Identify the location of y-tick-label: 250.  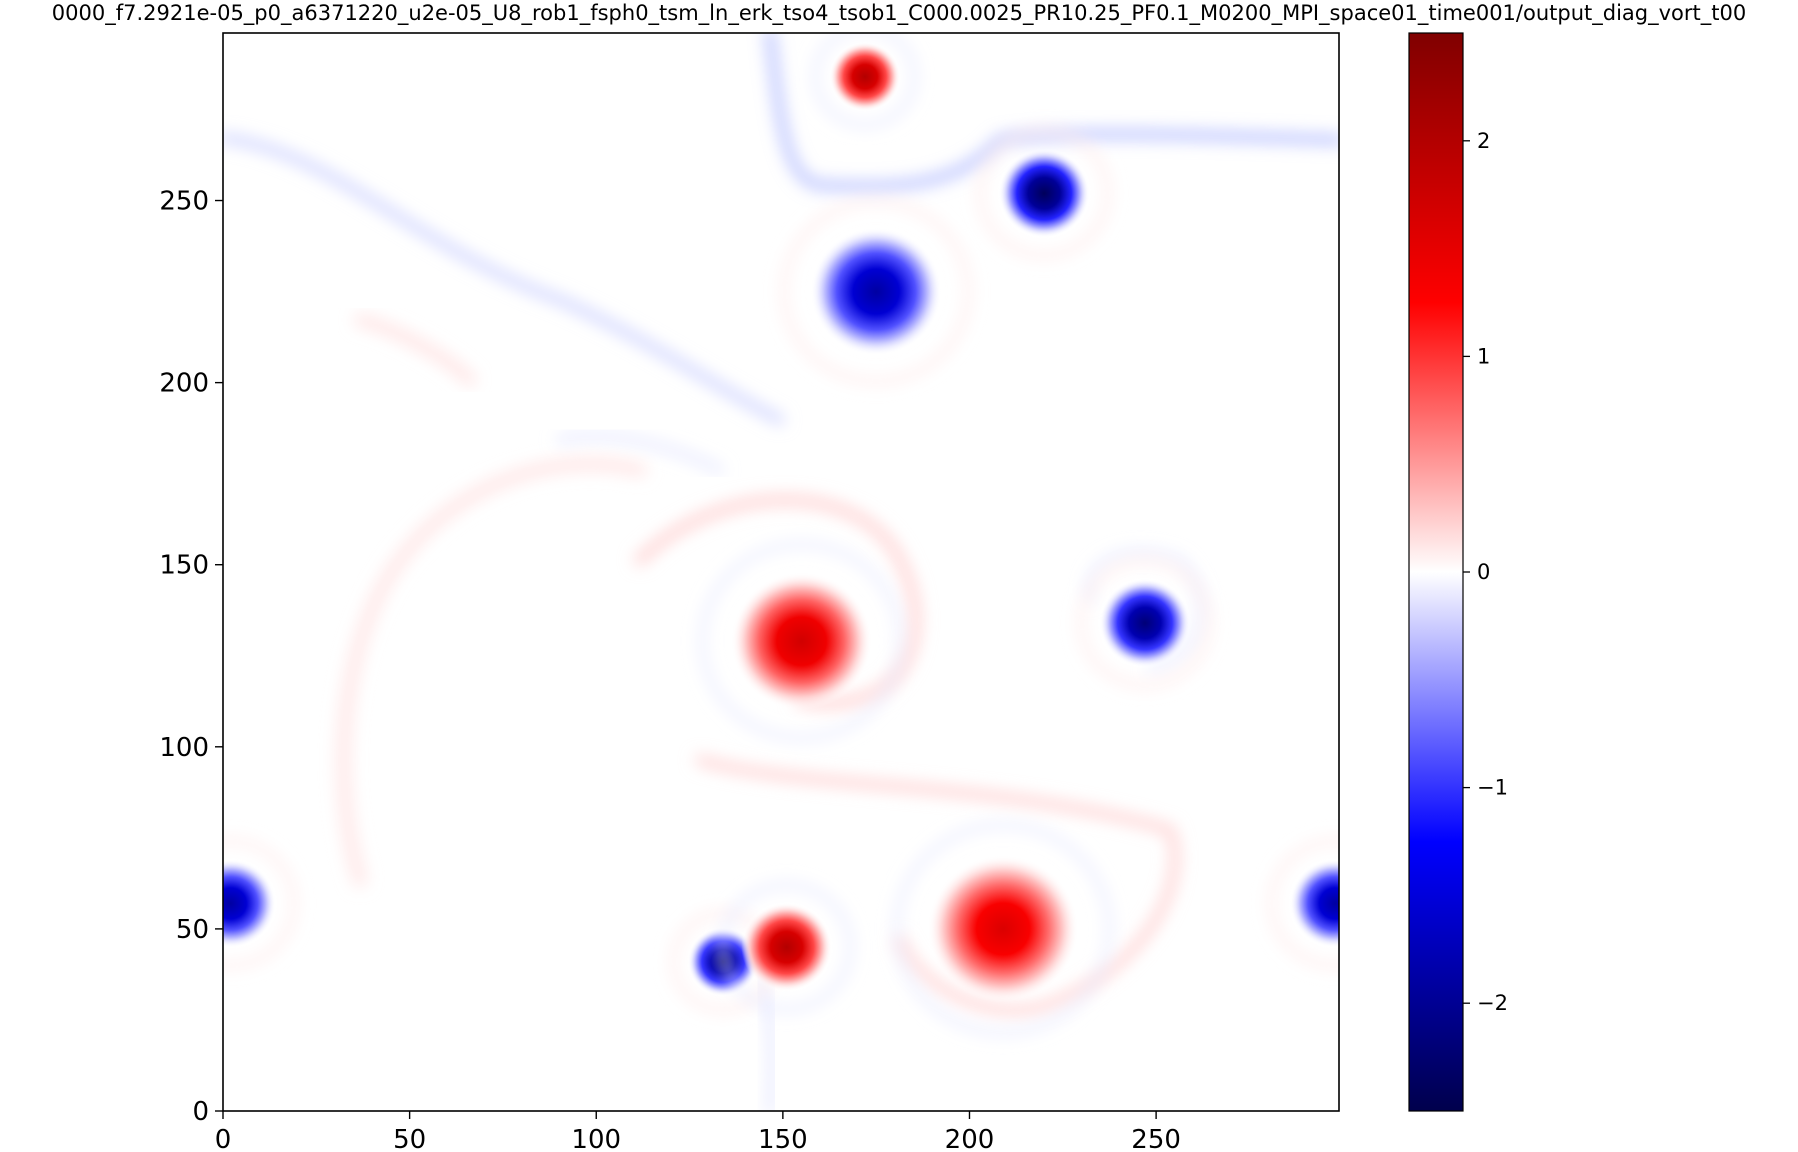
(184, 202).